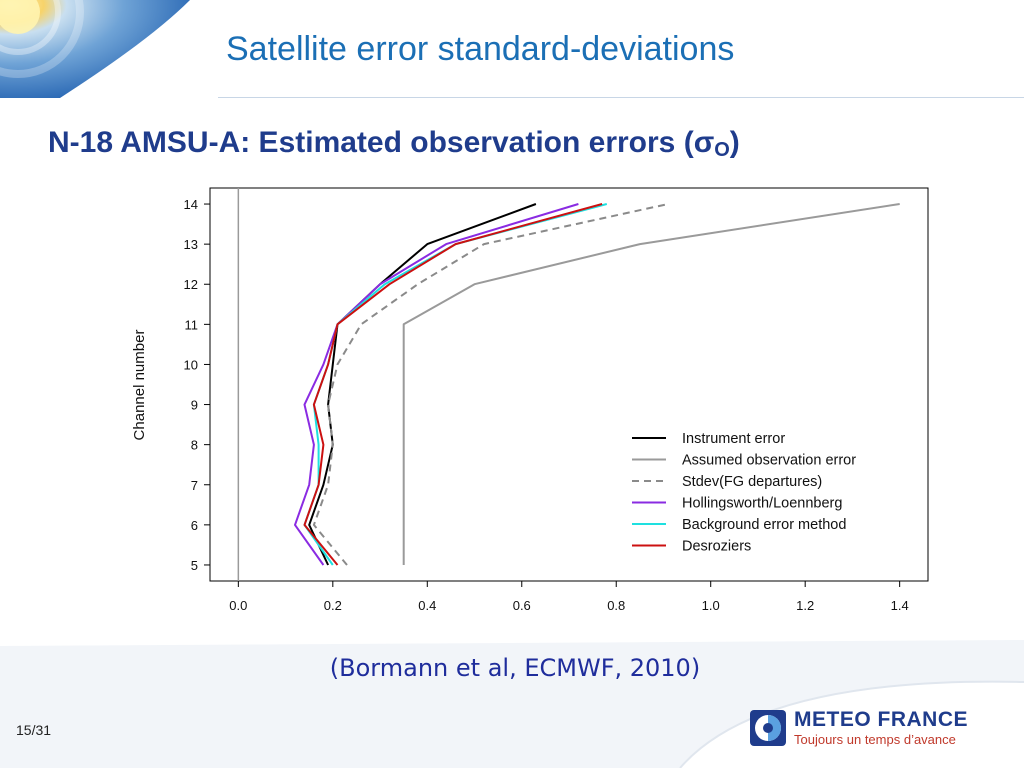 The height and width of the screenshot is (768, 1024). Describe the element at coordinates (197, 385) in the screenshot. I see `y-axis: 5 6 7 8 9 10 11 12 13 14` at that location.